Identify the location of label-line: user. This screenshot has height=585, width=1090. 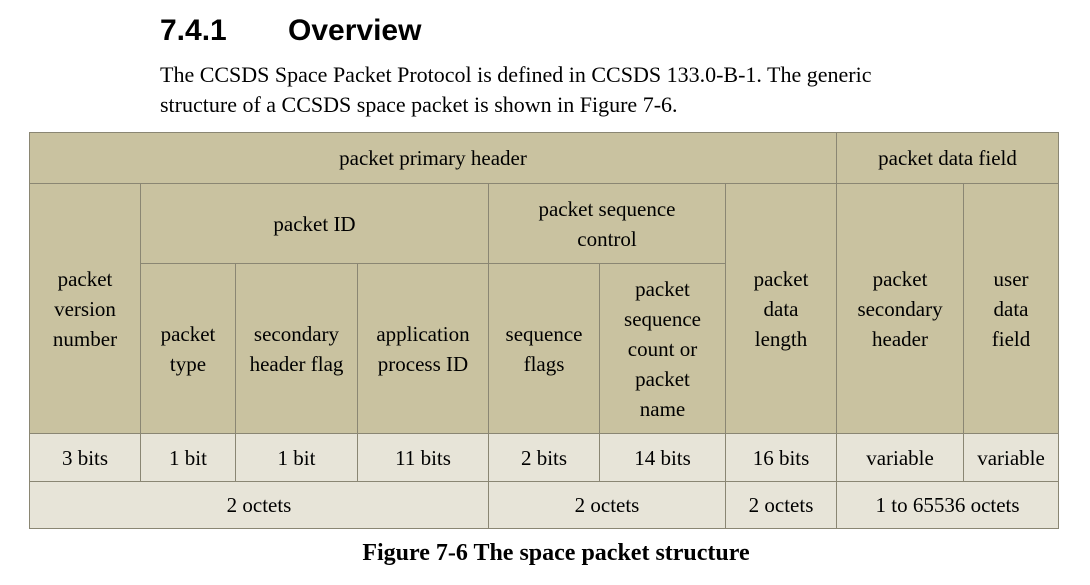
(1011, 278).